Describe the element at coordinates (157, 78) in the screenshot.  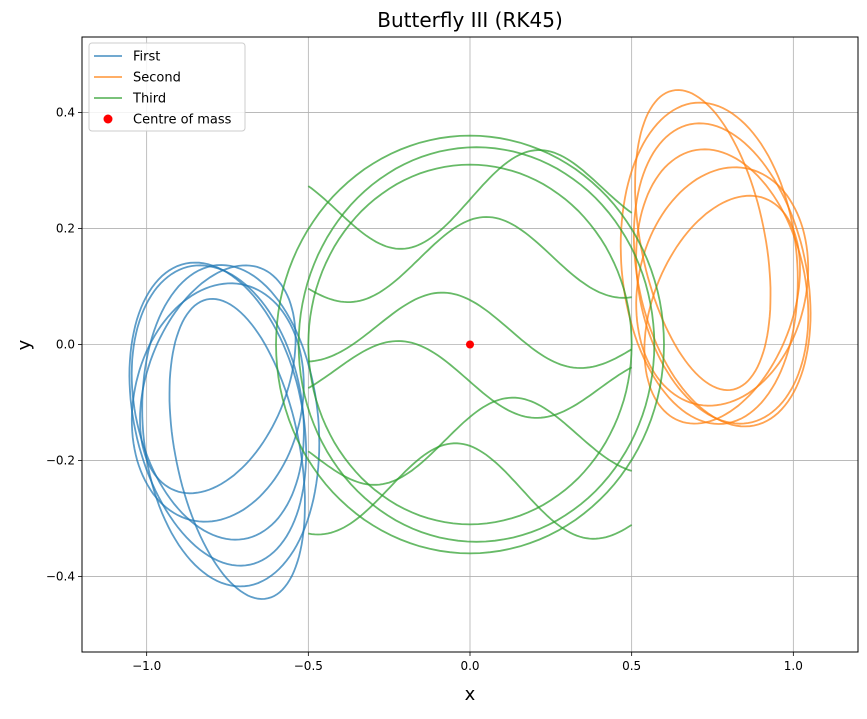
I see `legend-label: Second` at that location.